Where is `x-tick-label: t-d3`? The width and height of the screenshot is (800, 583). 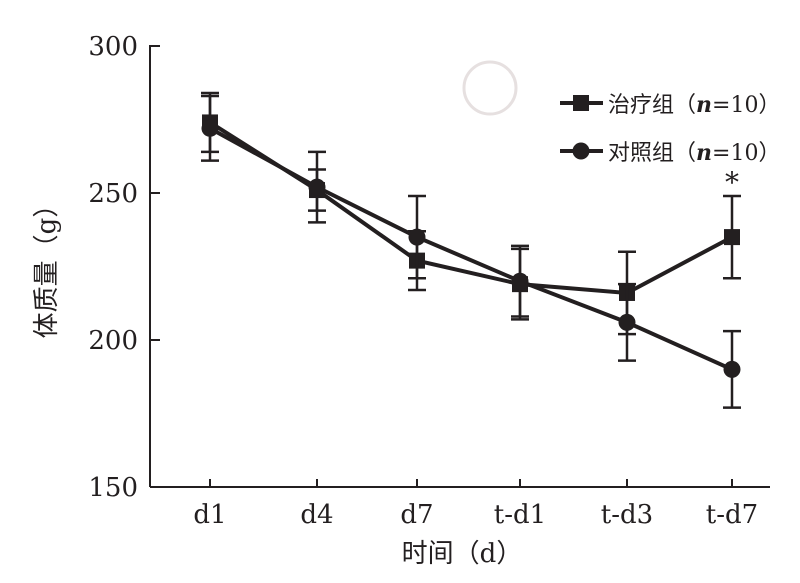 x-tick-label: t-d3 is located at coordinates (627, 515).